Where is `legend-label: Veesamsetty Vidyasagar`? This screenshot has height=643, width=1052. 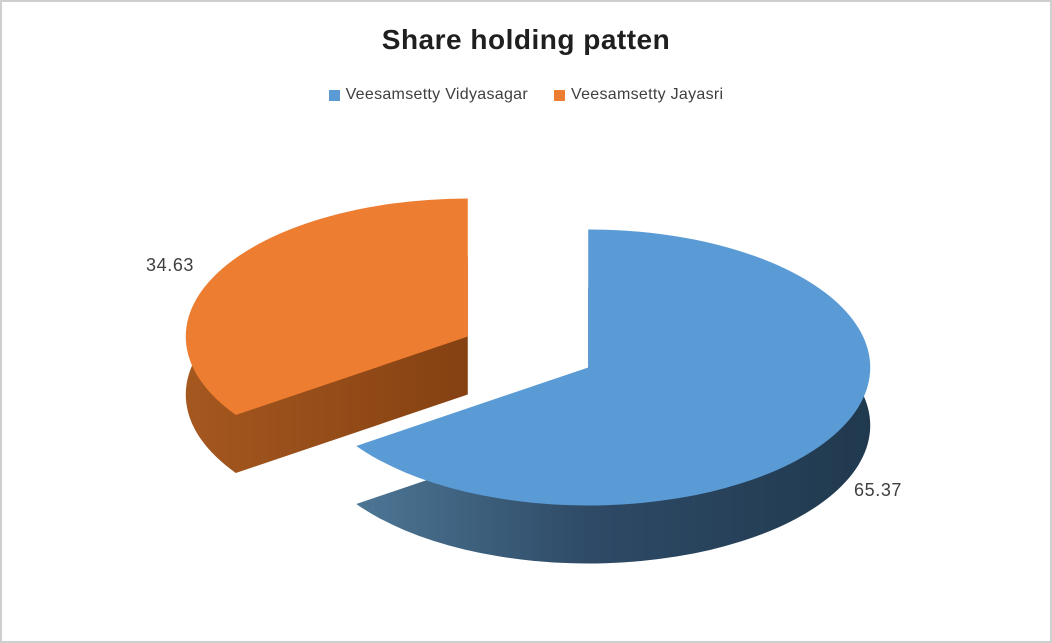 legend-label: Veesamsetty Vidyasagar is located at coordinates (436, 94).